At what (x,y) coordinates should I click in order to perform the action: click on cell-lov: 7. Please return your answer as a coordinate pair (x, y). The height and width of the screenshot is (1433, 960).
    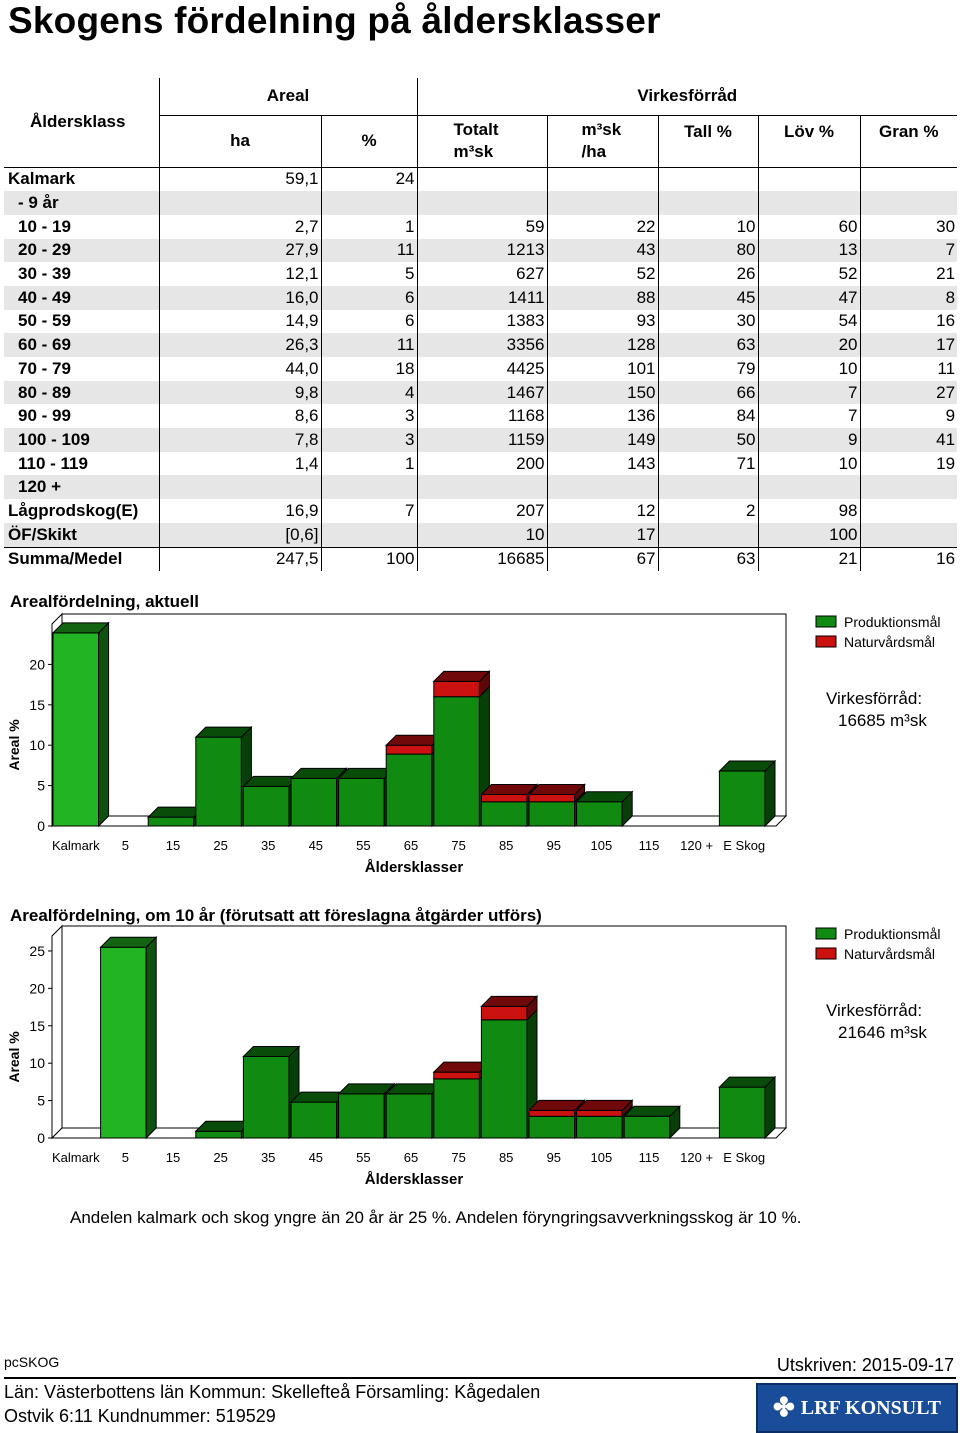
    Looking at the image, I should click on (809, 416).